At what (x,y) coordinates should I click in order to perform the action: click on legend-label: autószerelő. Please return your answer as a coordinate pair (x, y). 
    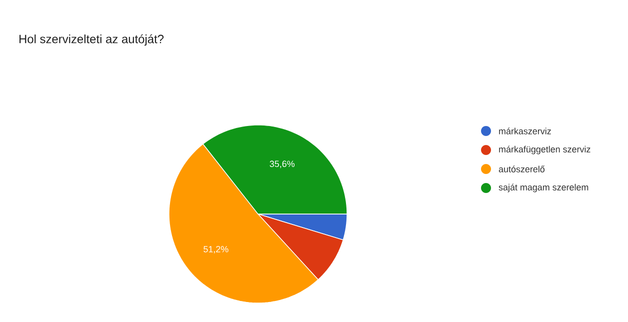
    Looking at the image, I should click on (521, 169).